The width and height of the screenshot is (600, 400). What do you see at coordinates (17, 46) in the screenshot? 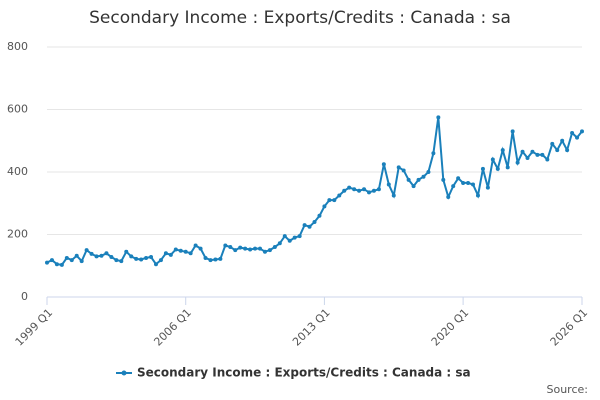
I see `y-tick-label: 800` at bounding box center [17, 46].